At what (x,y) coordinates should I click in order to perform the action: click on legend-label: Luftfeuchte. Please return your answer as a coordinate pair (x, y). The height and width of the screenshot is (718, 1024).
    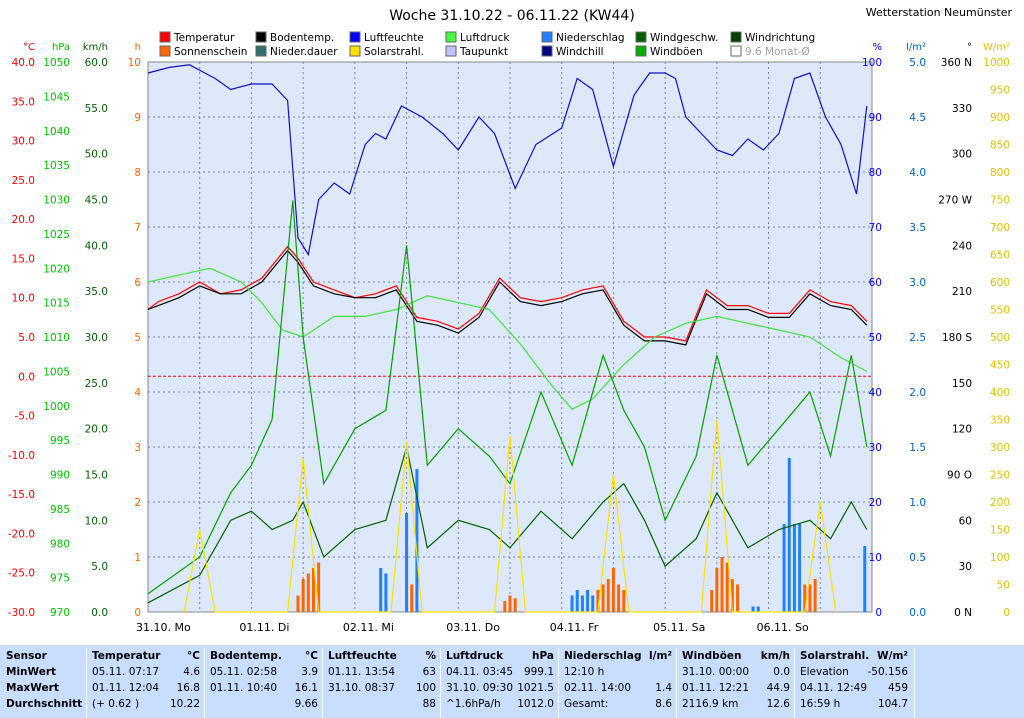
    Looking at the image, I should click on (394, 38).